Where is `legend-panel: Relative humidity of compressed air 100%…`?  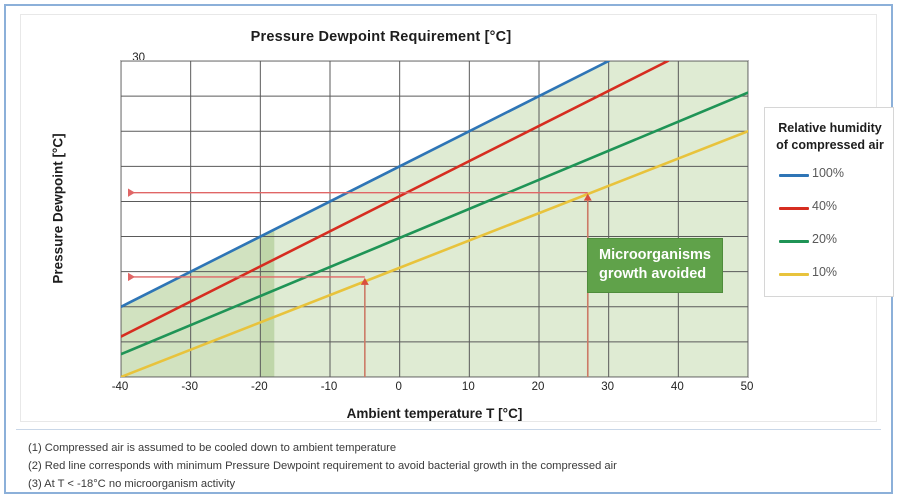 legend-panel: Relative humidity of compressed air 100%… is located at coordinates (829, 202).